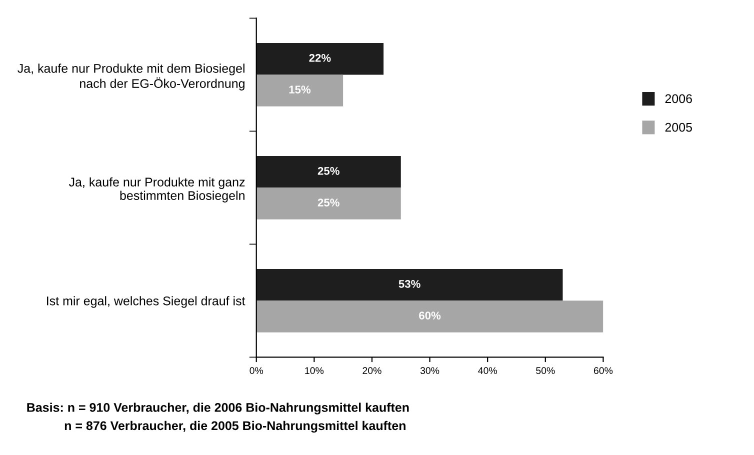 This screenshot has width=754, height=455. I want to click on data-label: 53%, so click(409, 284).